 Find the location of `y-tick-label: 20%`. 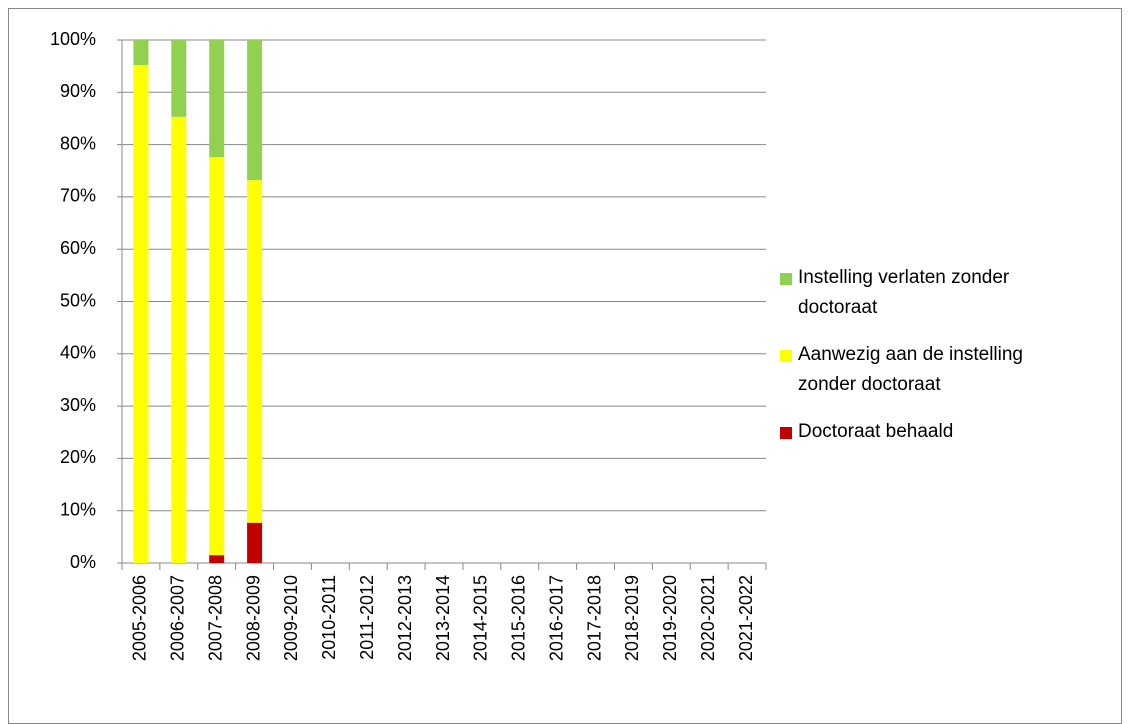

y-tick-label: 20% is located at coordinates (78, 457).